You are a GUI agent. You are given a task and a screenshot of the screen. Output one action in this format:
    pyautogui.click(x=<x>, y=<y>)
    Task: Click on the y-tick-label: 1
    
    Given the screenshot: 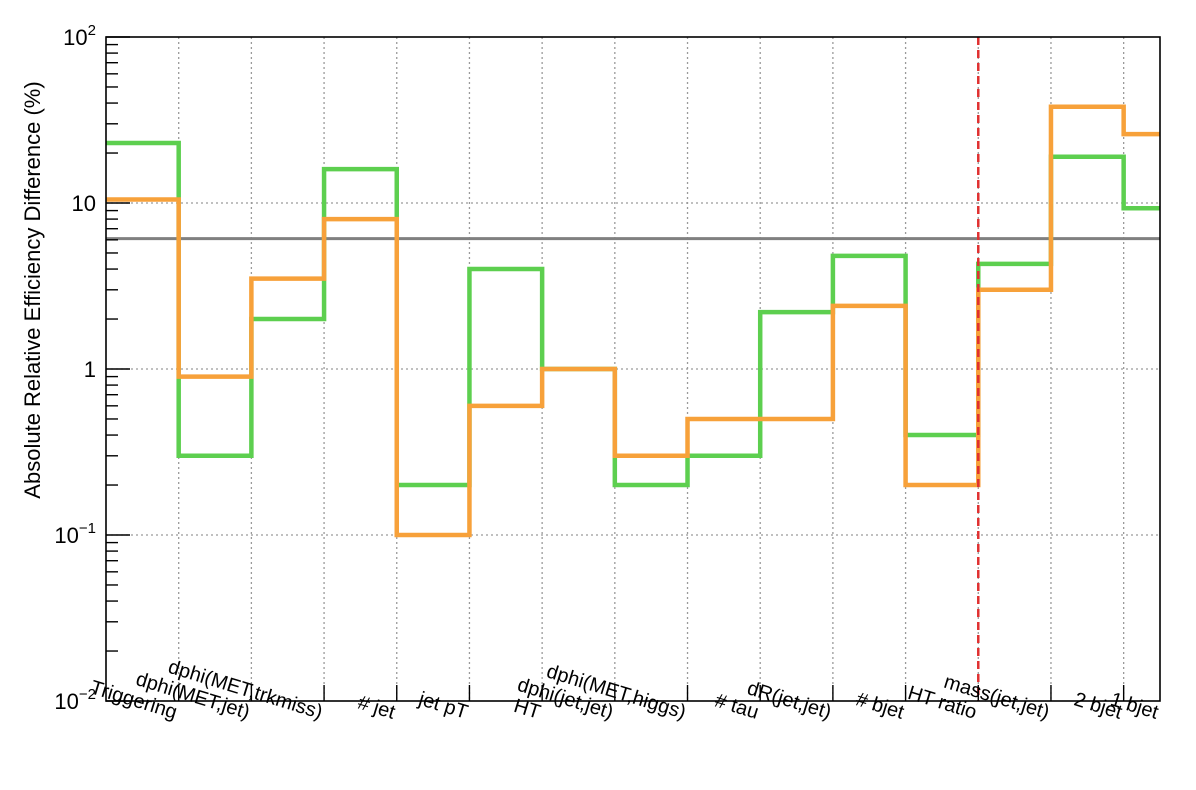 What is the action you would take?
    pyautogui.click(x=90, y=369)
    